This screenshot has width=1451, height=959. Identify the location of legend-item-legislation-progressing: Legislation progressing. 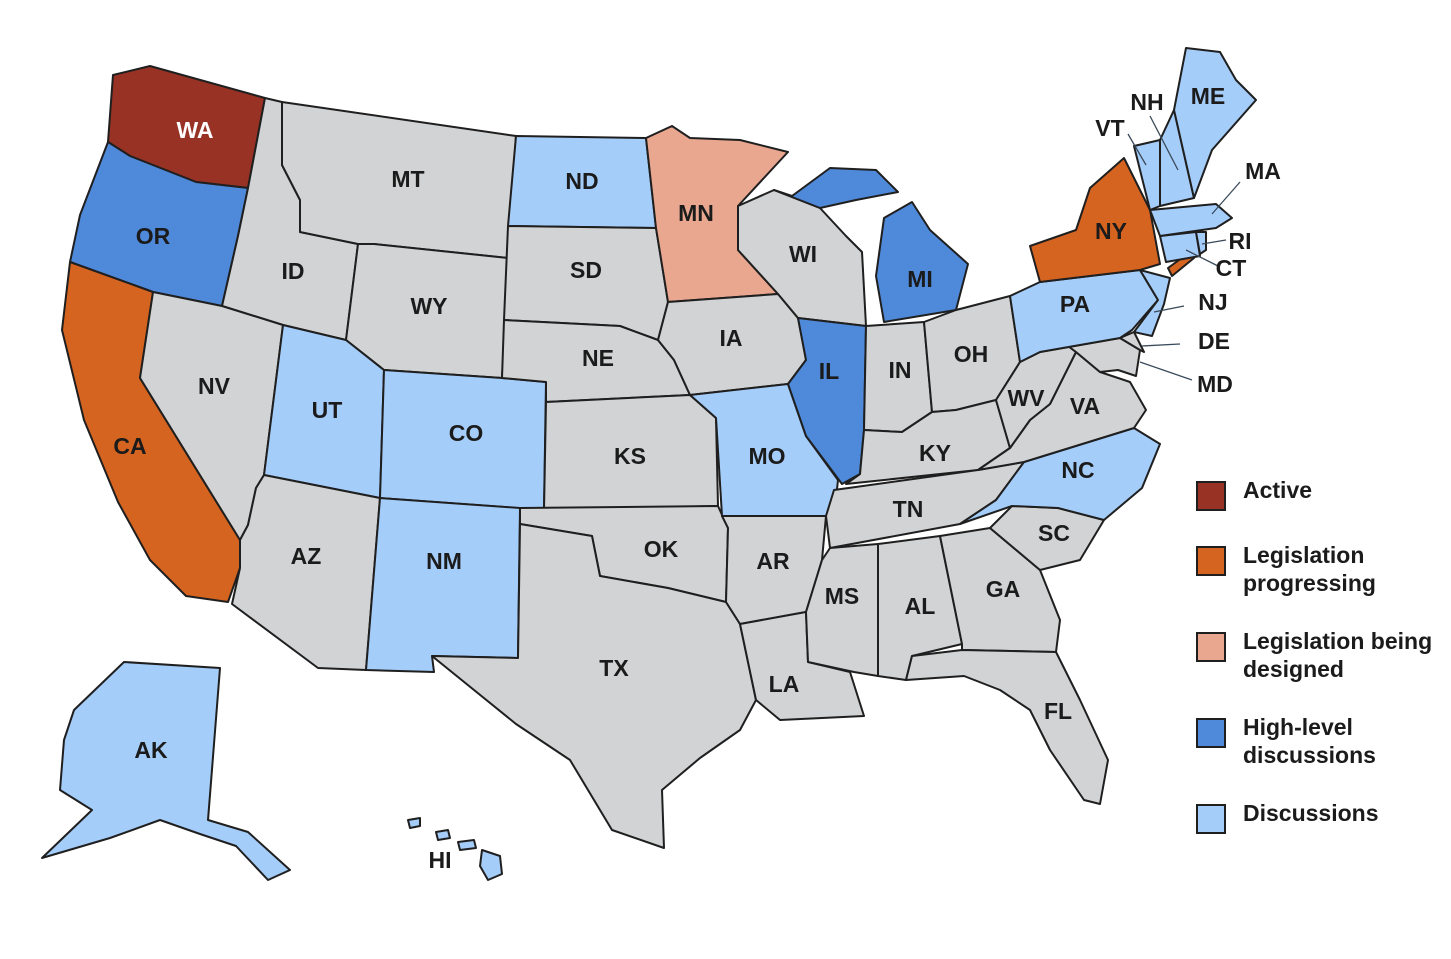
(1319, 569).